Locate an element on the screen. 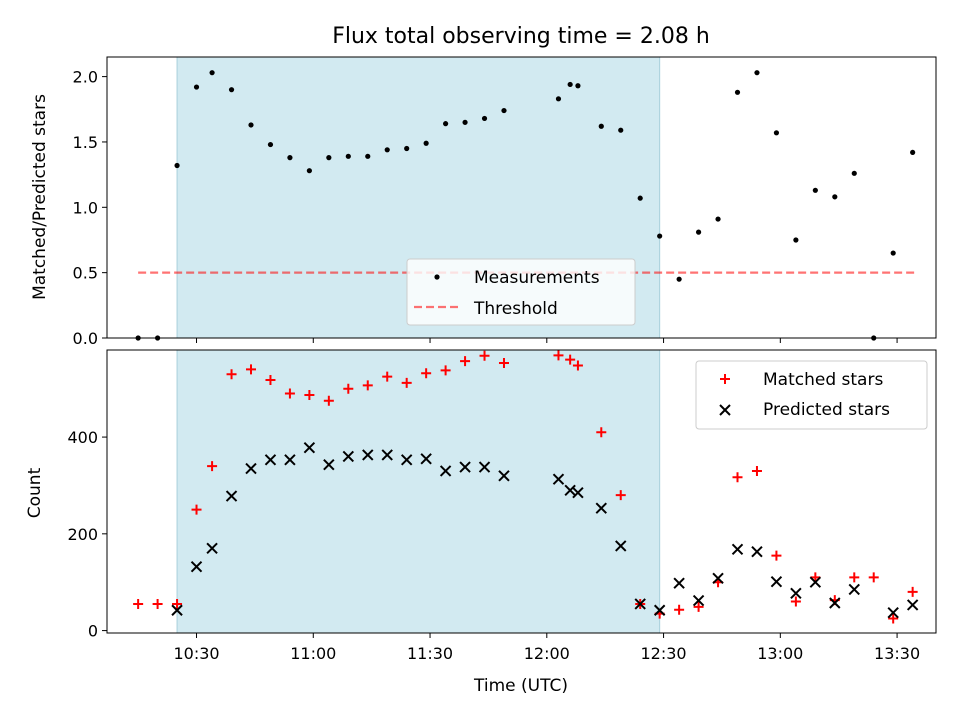 This screenshot has width=960, height=720. bottom-y-tick-label: 0 is located at coordinates (93, 631).